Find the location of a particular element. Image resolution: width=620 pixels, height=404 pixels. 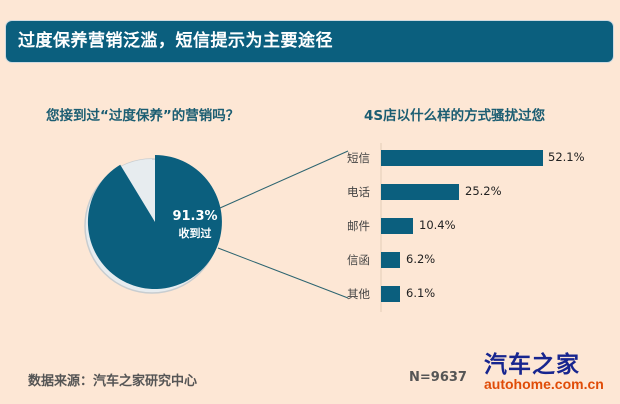

bar-label-other: 其他 is located at coordinates (358, 294).